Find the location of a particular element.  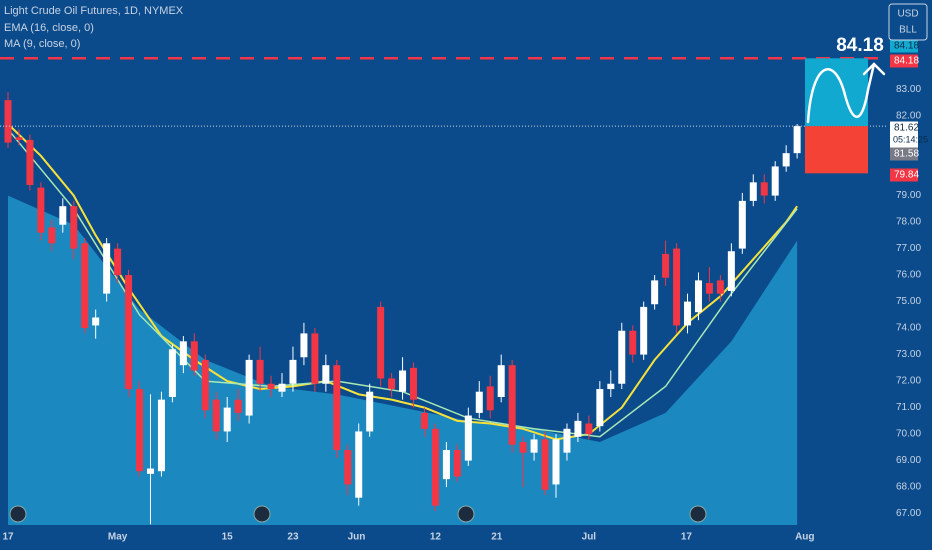

unit: BLL is located at coordinates (908, 30).